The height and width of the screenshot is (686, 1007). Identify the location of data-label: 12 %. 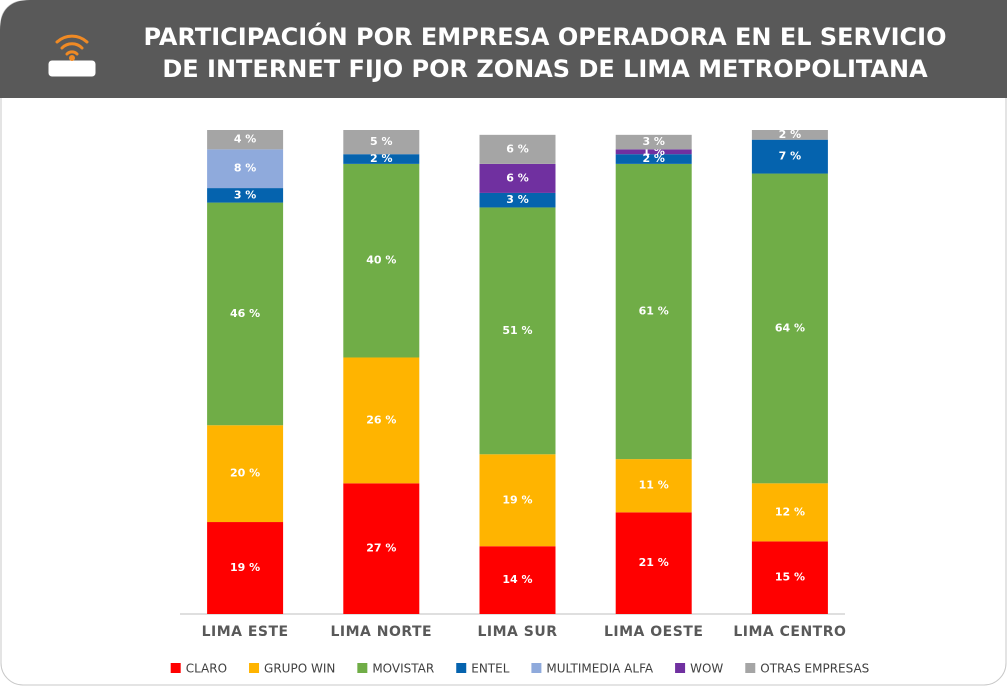
(790, 511).